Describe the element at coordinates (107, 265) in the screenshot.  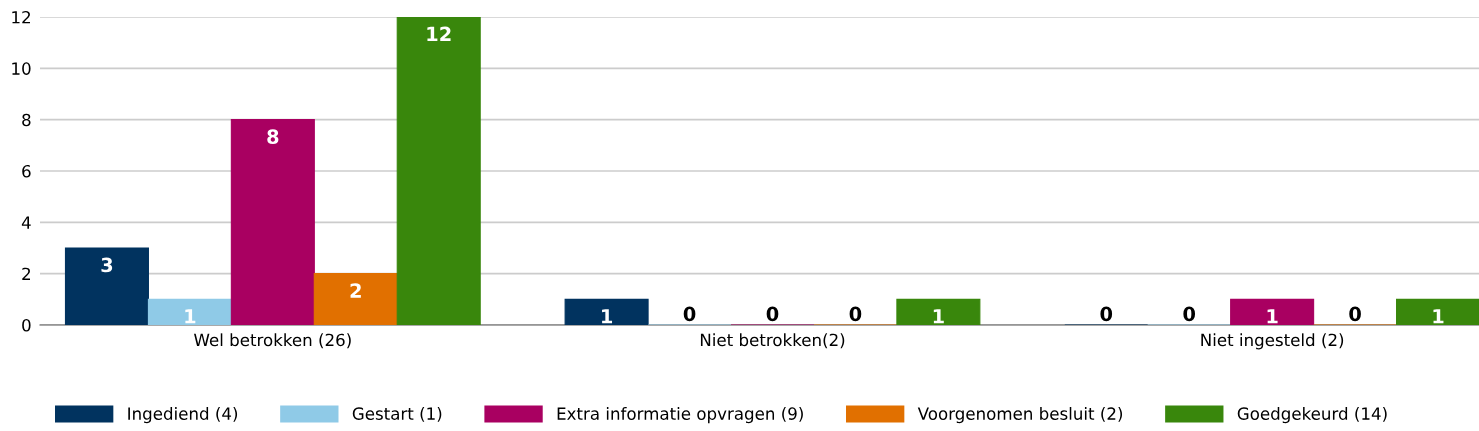
I see `data-label: 3` at that location.